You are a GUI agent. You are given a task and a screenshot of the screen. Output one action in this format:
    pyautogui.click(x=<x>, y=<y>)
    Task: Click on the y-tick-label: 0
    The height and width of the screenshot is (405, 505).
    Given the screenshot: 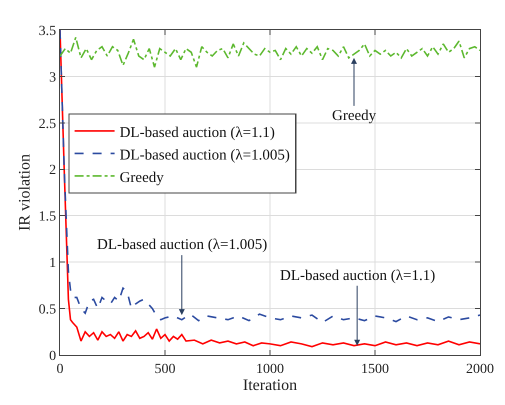 What is the action you would take?
    pyautogui.click(x=52, y=356)
    